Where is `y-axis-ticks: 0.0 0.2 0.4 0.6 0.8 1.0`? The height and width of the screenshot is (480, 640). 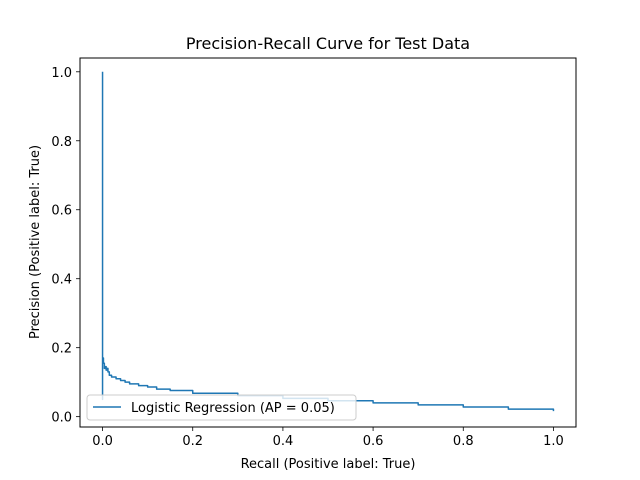
y-axis-ticks: 0.0 0.2 0.4 0.6 0.8 1.0 is located at coordinates (65, 246).